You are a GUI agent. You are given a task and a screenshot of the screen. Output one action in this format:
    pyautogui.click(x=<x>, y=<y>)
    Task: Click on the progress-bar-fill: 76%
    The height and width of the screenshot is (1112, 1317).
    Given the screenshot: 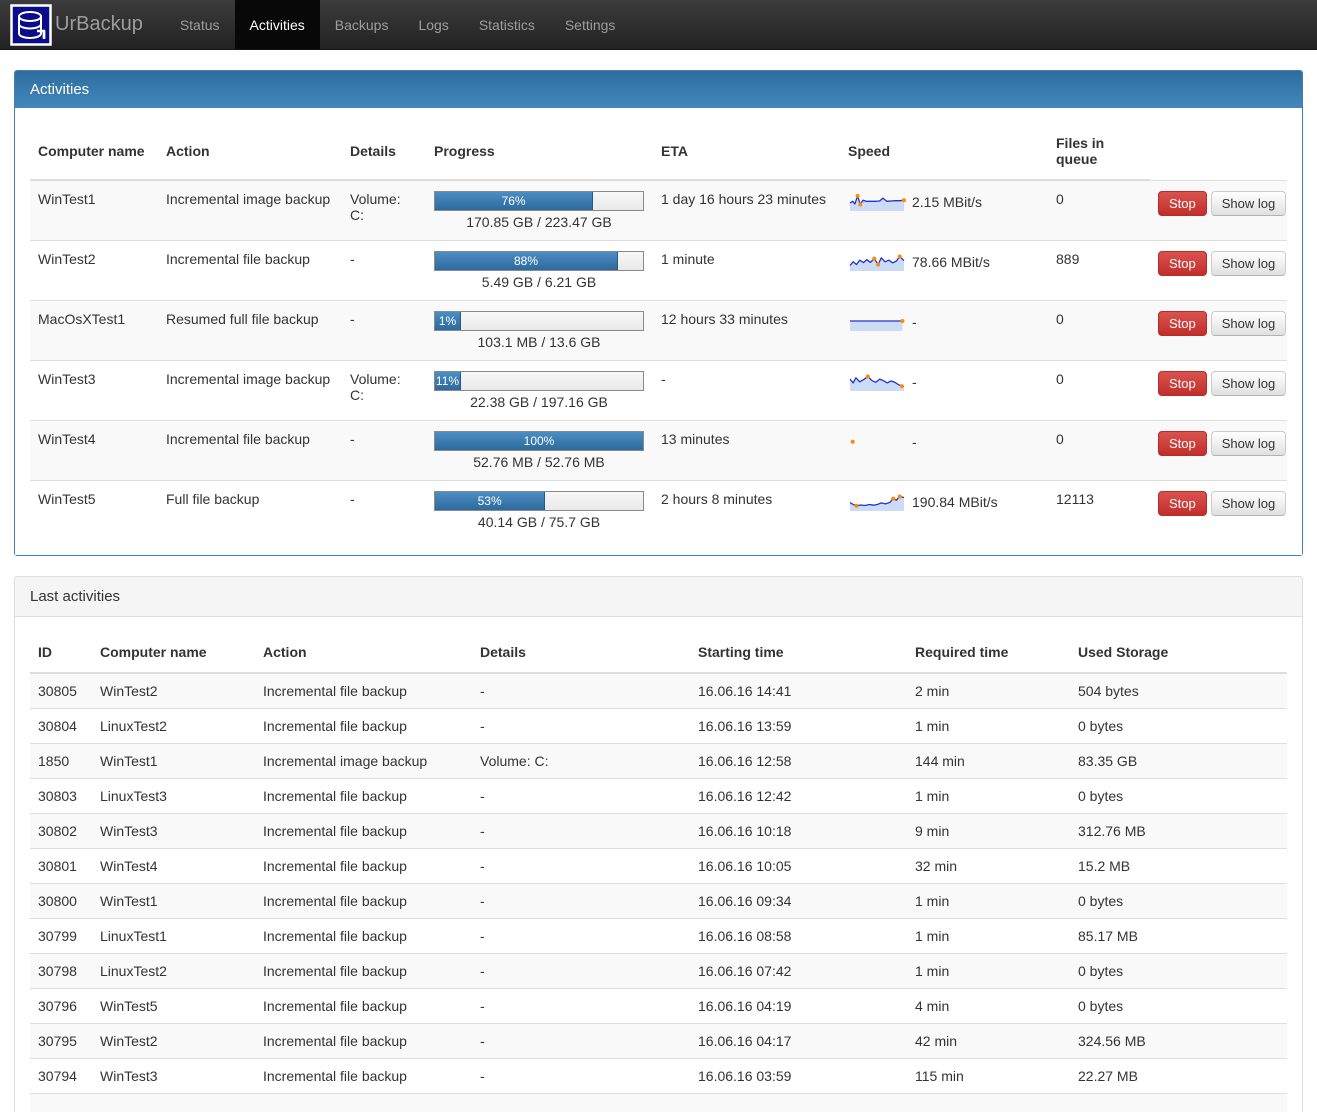 What is the action you would take?
    pyautogui.click(x=514, y=201)
    